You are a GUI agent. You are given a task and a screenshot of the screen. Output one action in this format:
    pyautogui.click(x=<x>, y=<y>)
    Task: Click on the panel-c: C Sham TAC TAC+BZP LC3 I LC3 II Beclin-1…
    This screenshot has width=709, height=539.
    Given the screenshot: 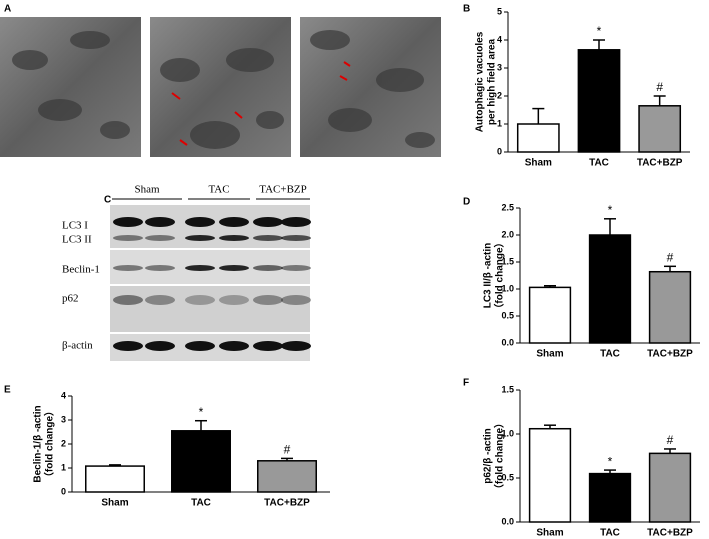 What is the action you would take?
    pyautogui.click(x=186, y=272)
    